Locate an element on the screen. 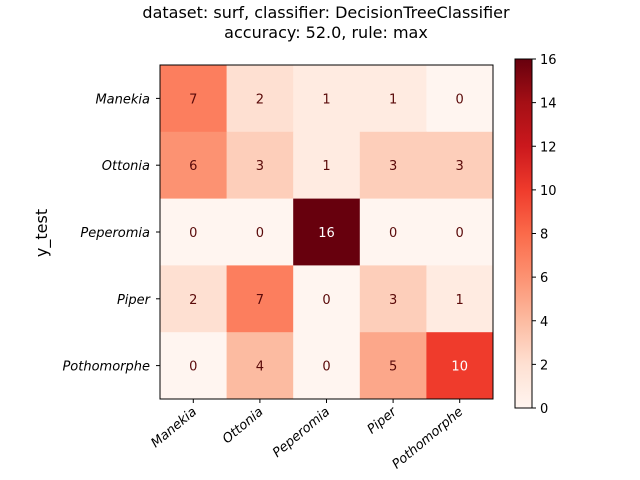 The width and height of the screenshot is (640, 480). x-tick-label: Pothomorphe is located at coordinates (428, 439).